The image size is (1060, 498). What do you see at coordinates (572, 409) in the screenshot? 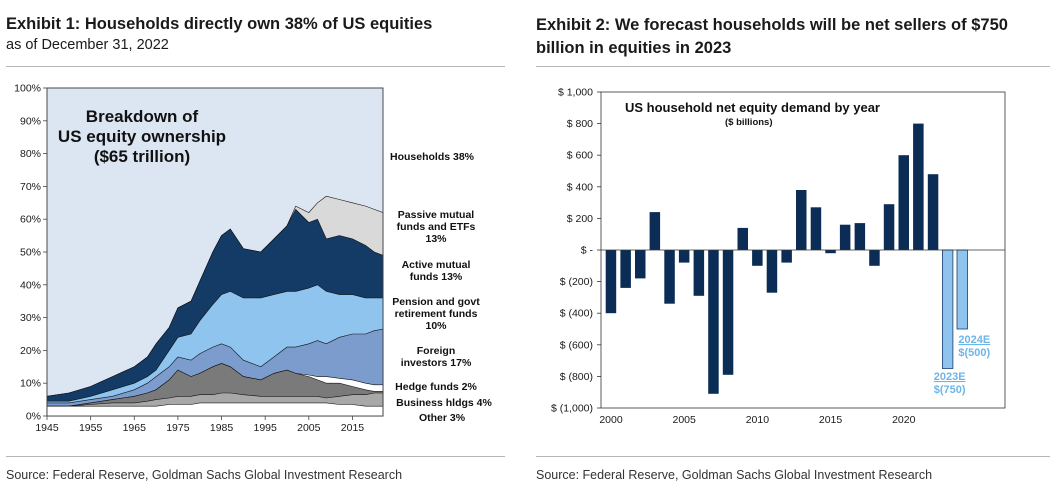
I see `y-tick-label: $ (1,000)` at bounding box center [572, 409].